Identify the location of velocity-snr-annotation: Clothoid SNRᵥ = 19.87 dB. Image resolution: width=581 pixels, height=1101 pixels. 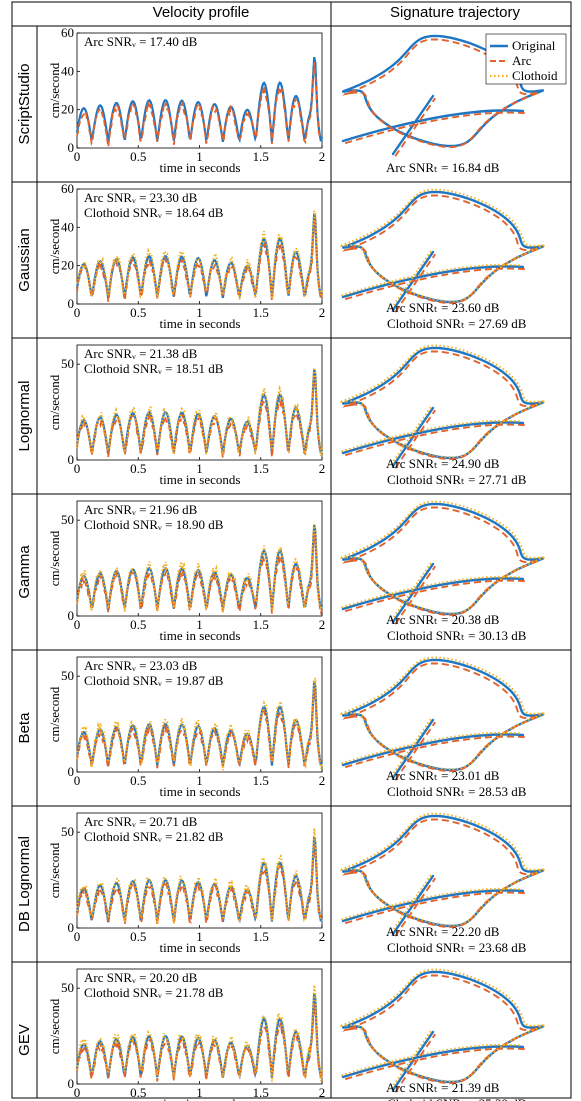
(154, 680).